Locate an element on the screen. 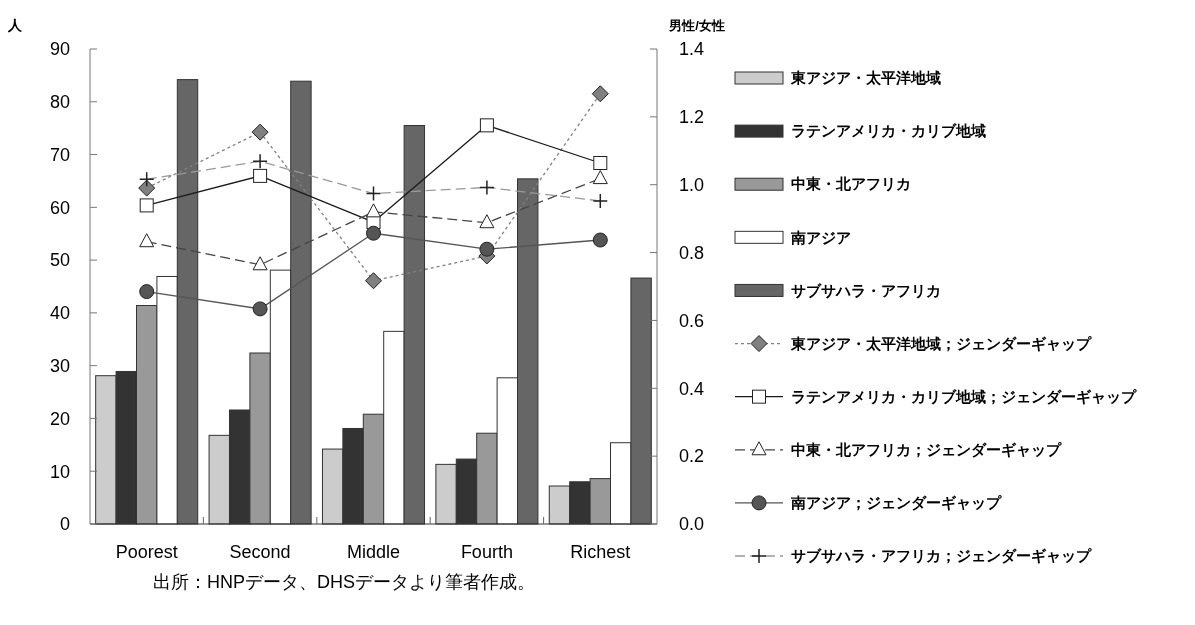 The width and height of the screenshot is (1195, 625). legend-label: 南アジア；ジェンダーギャップ is located at coordinates (896, 503).